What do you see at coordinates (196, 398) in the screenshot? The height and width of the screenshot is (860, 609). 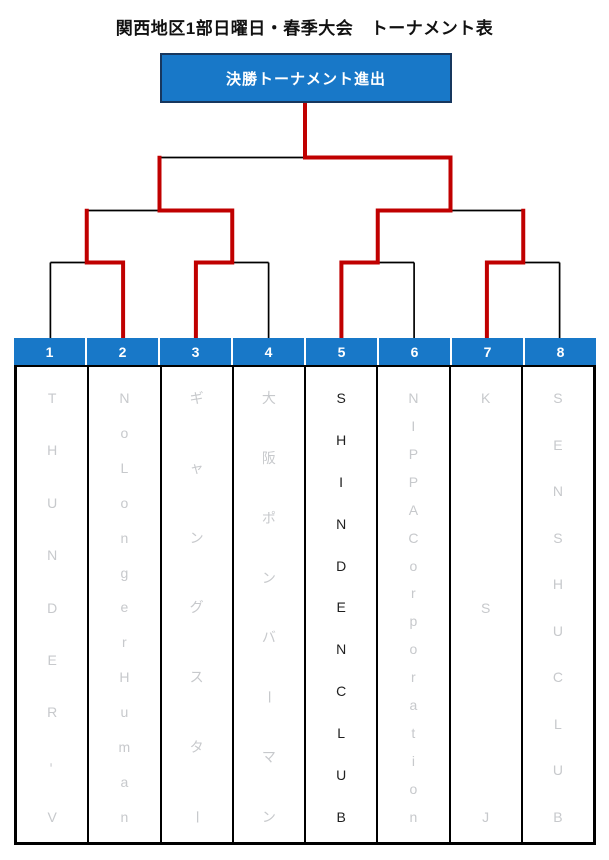 I see `team-name-char: ギ` at bounding box center [196, 398].